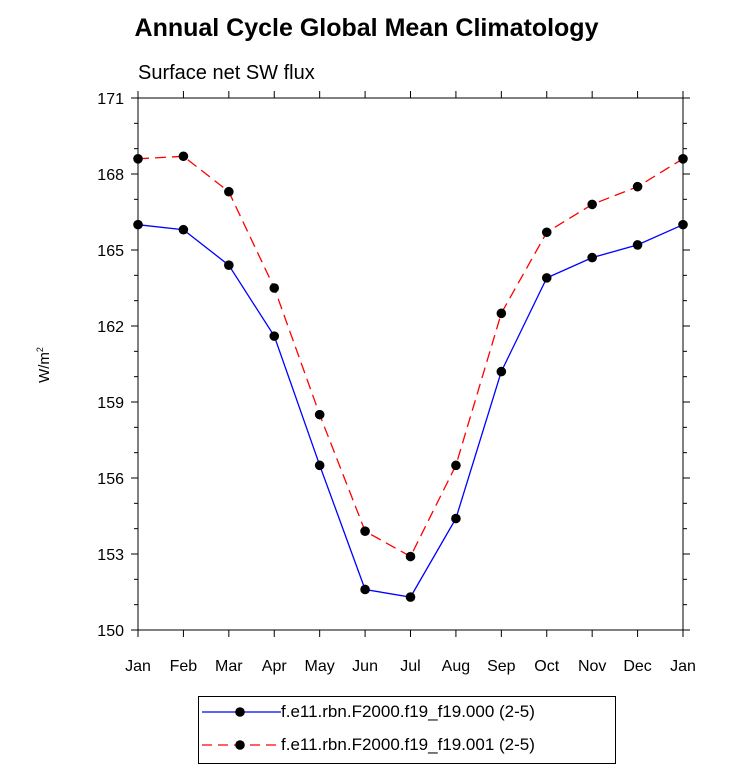  What do you see at coordinates (110, 251) in the screenshot?
I see `y-tick-label: 165` at bounding box center [110, 251].